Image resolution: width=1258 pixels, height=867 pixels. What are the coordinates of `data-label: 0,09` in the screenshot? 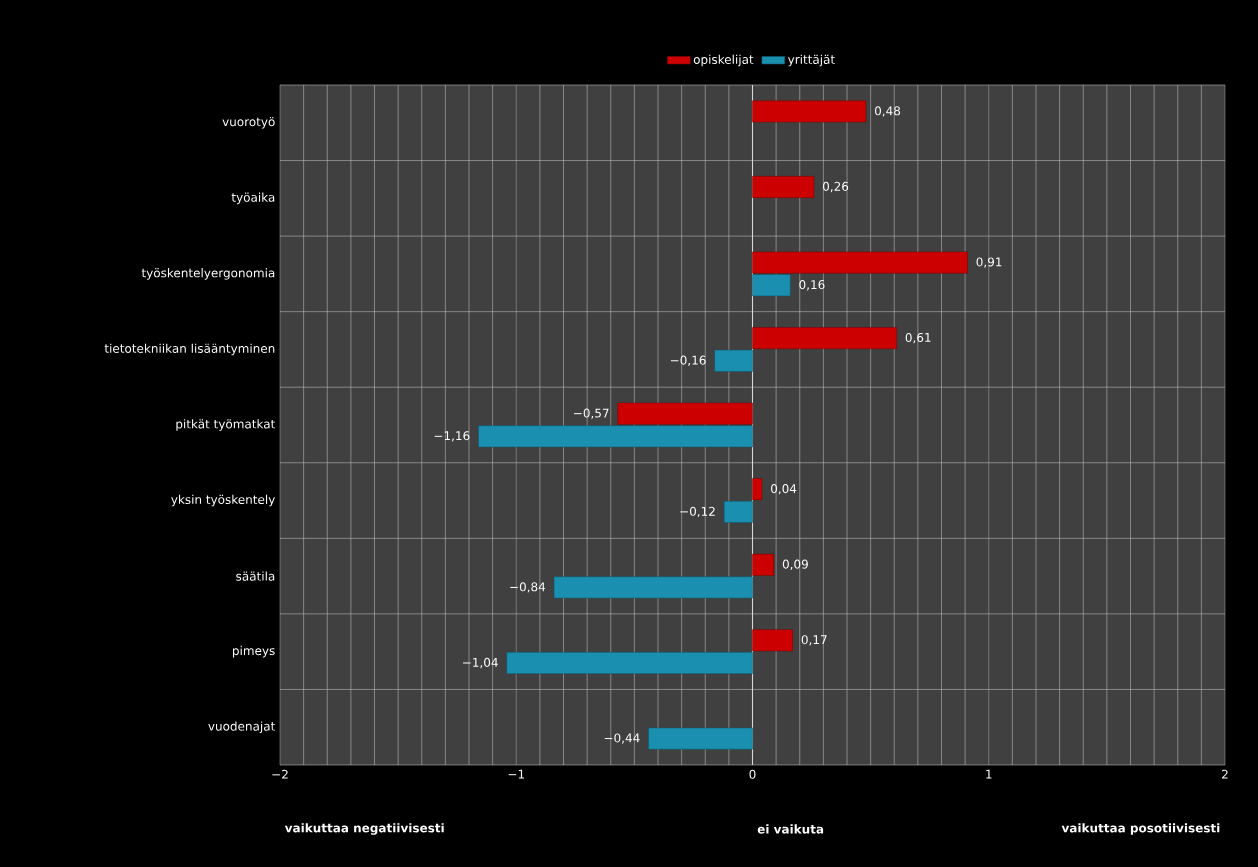 It's located at (795, 564).